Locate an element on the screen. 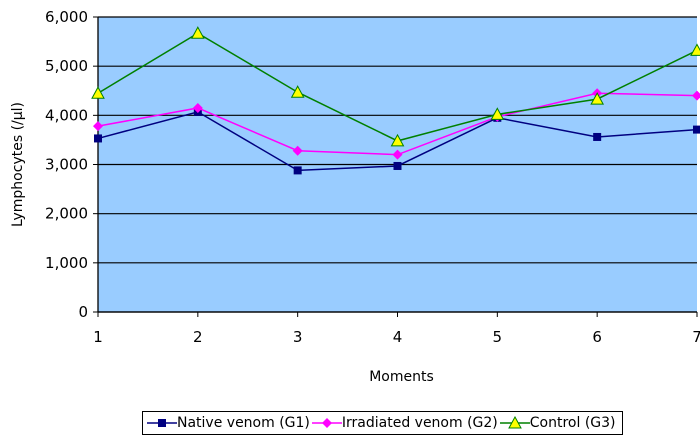  x-axis-label: Moments is located at coordinates (401, 377).